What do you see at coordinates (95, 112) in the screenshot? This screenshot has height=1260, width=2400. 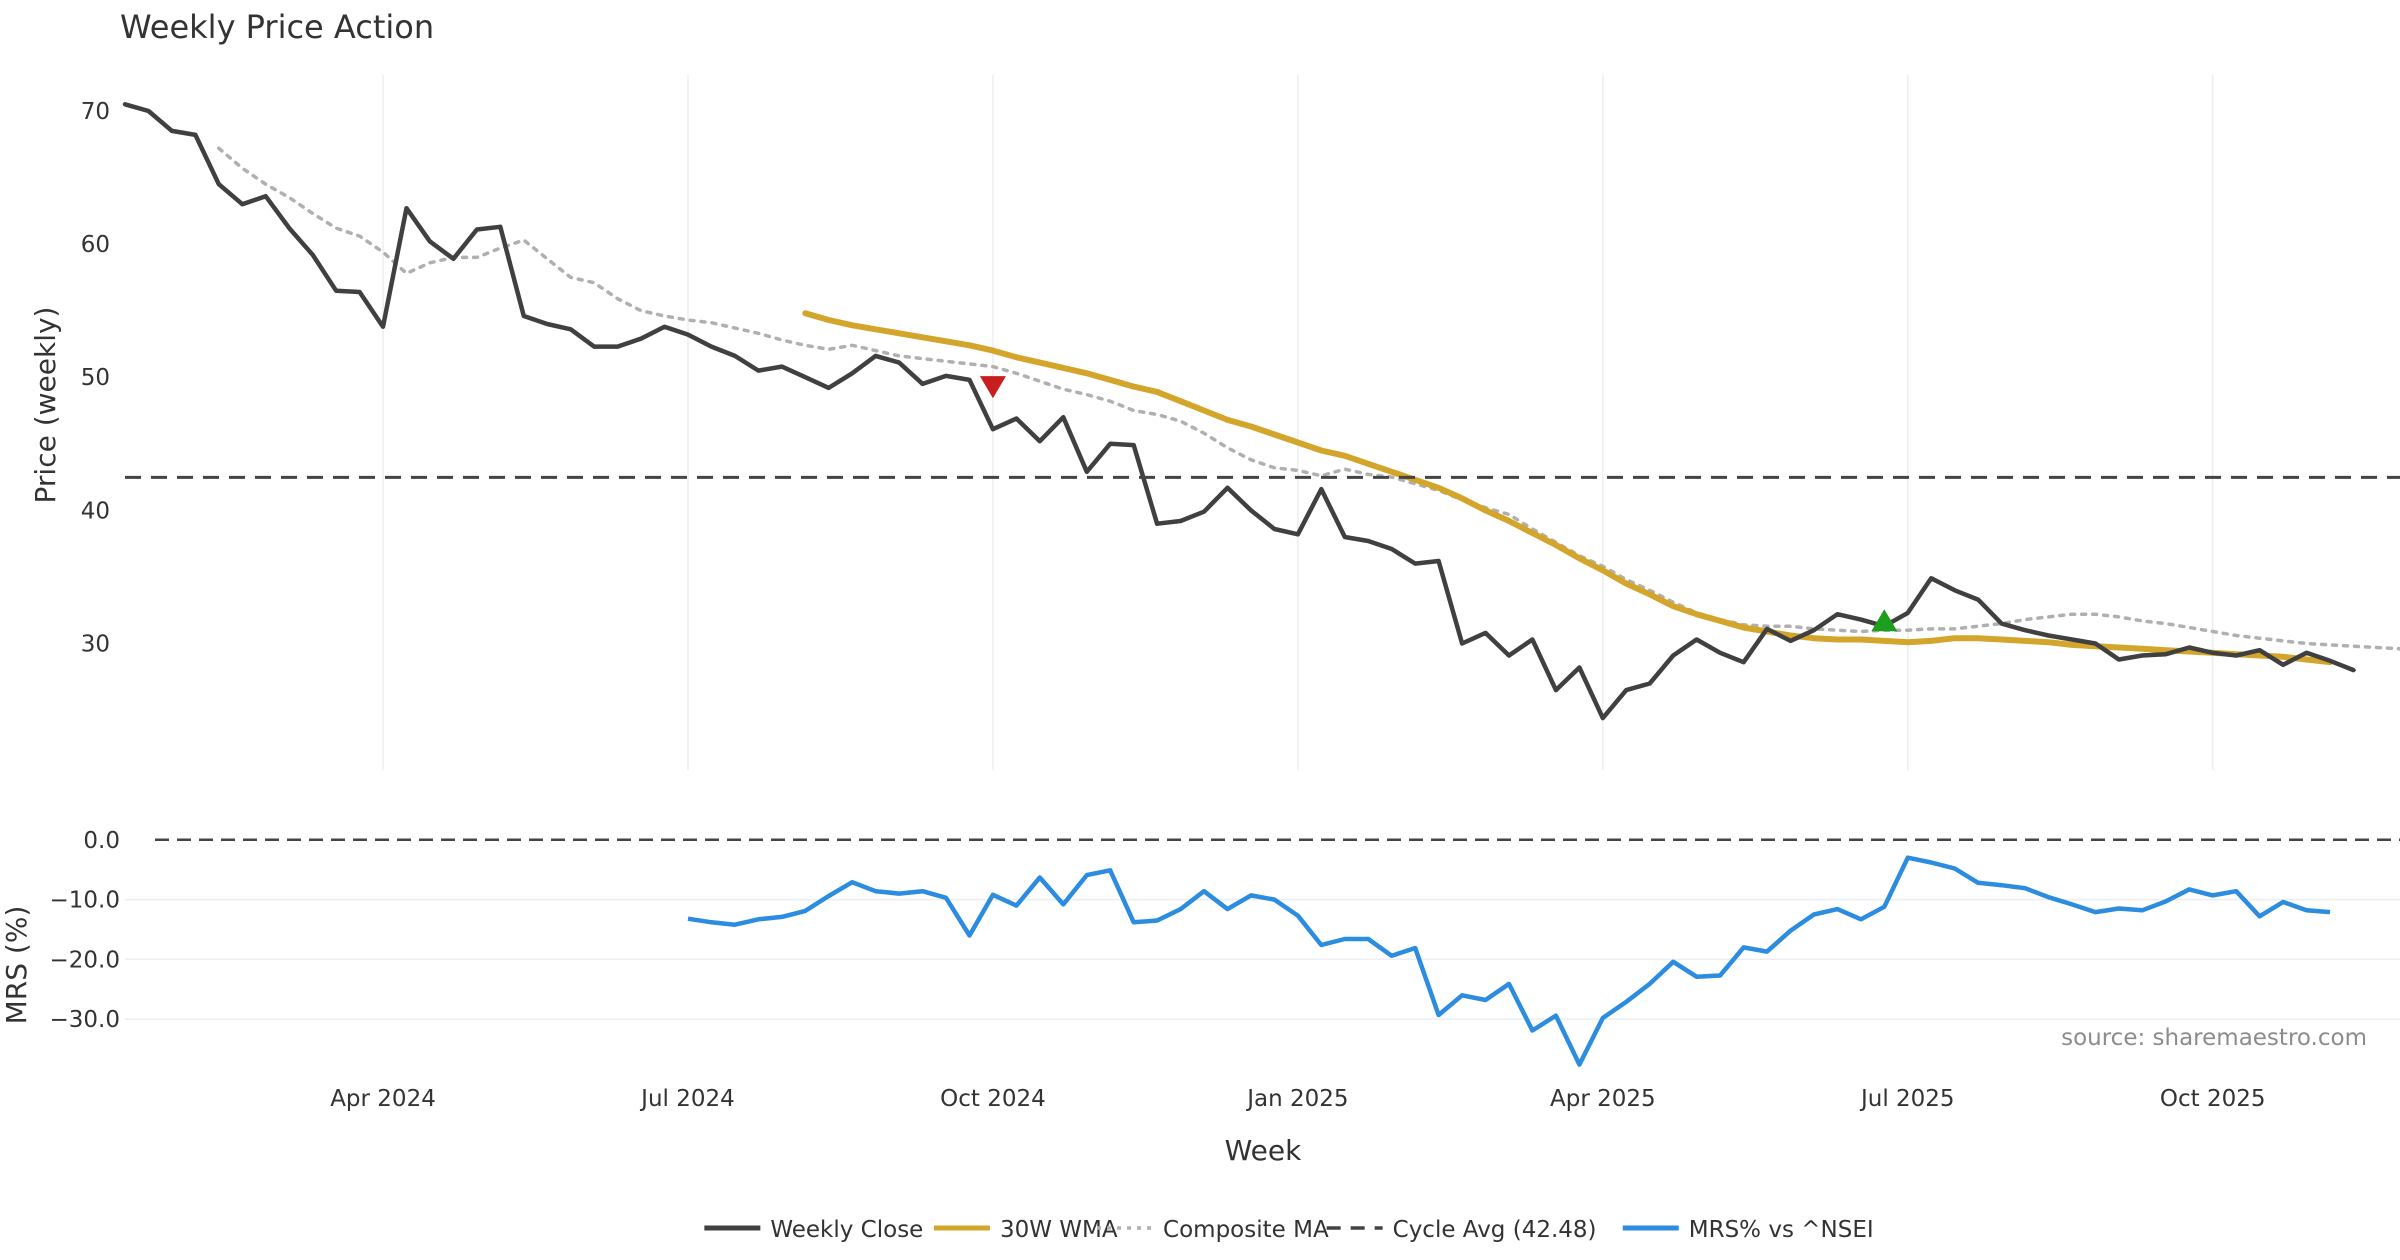 I see `price-y-tick-70: 70` at bounding box center [95, 112].